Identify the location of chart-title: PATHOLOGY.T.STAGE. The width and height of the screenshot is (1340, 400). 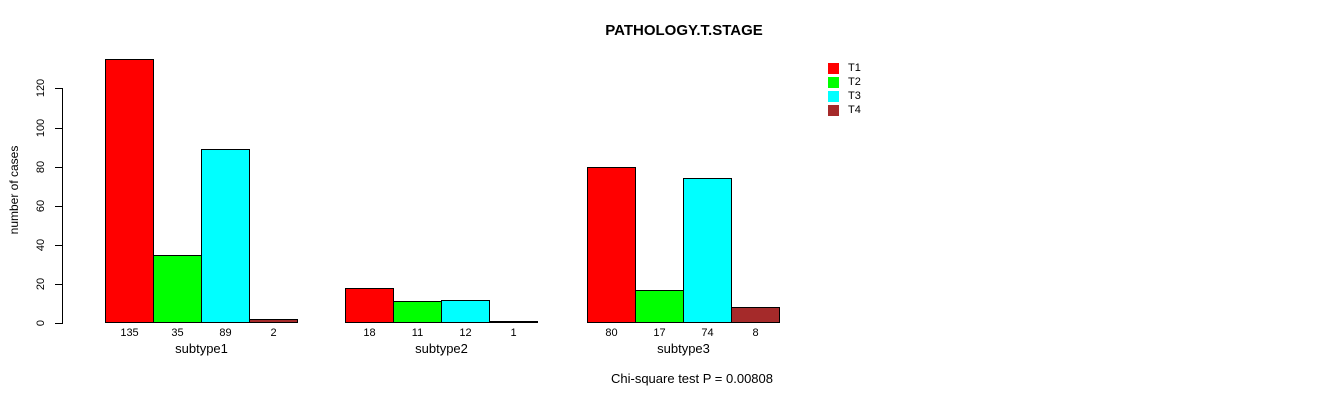
(684, 30).